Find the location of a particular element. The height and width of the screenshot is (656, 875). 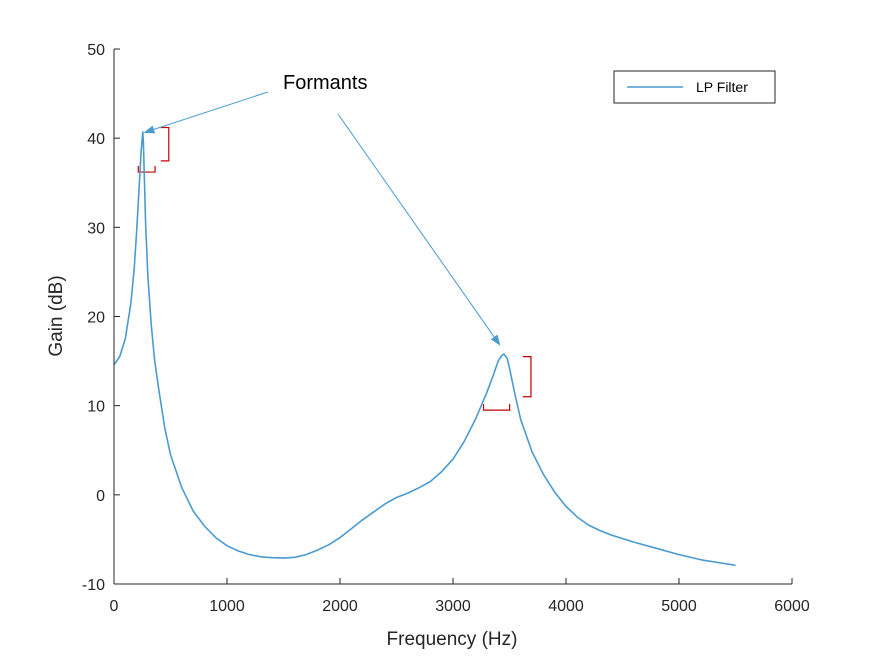

x-tick-label: 2000 is located at coordinates (340, 606).